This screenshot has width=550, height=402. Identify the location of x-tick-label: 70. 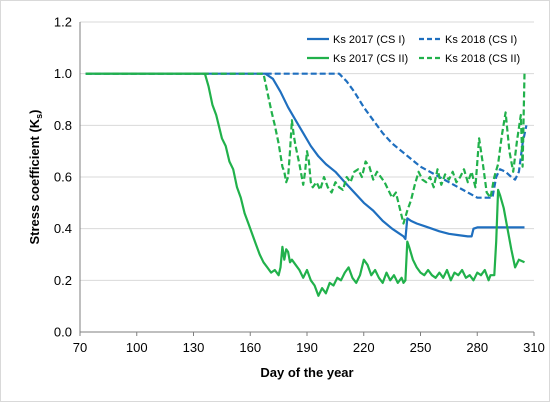
(80, 347).